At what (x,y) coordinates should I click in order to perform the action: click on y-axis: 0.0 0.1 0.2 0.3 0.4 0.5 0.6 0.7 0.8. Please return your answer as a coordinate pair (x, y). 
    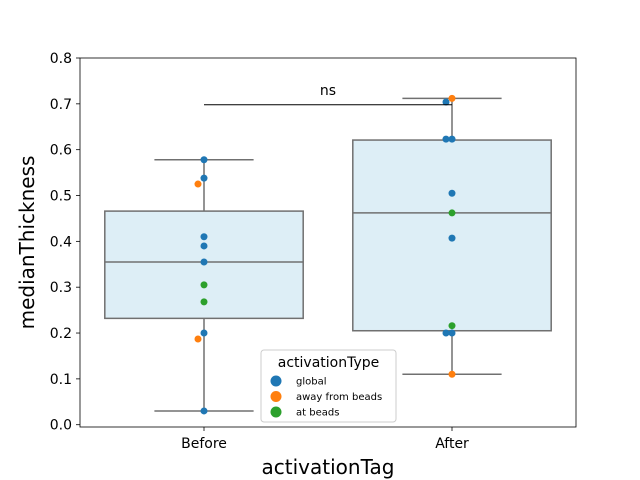
    Looking at the image, I should click on (65, 242).